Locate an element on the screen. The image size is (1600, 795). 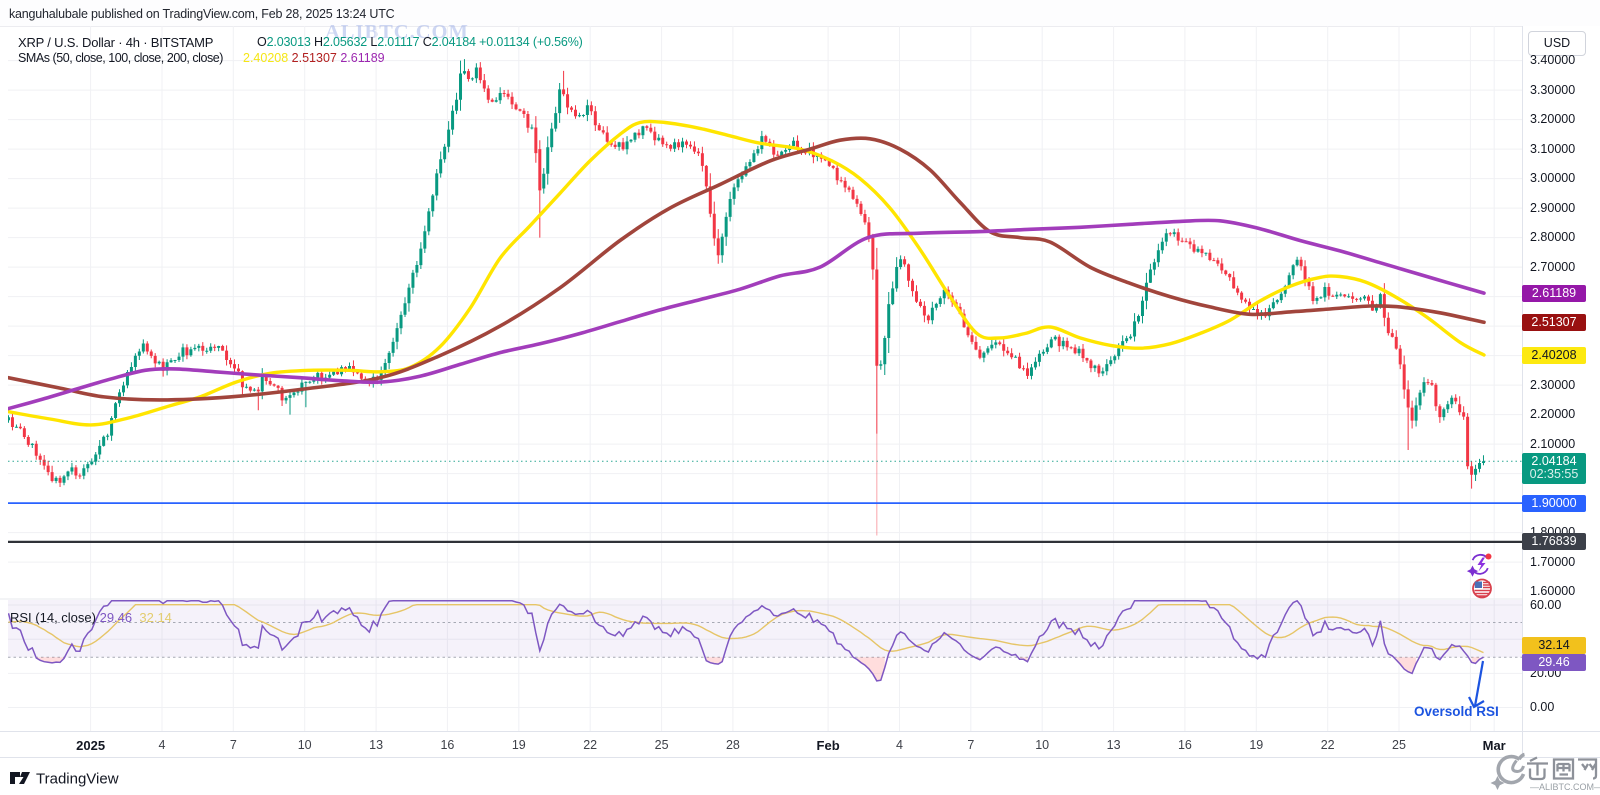
svg-text: —ALIBTC.COM— is located at coordinates (1565, 787).